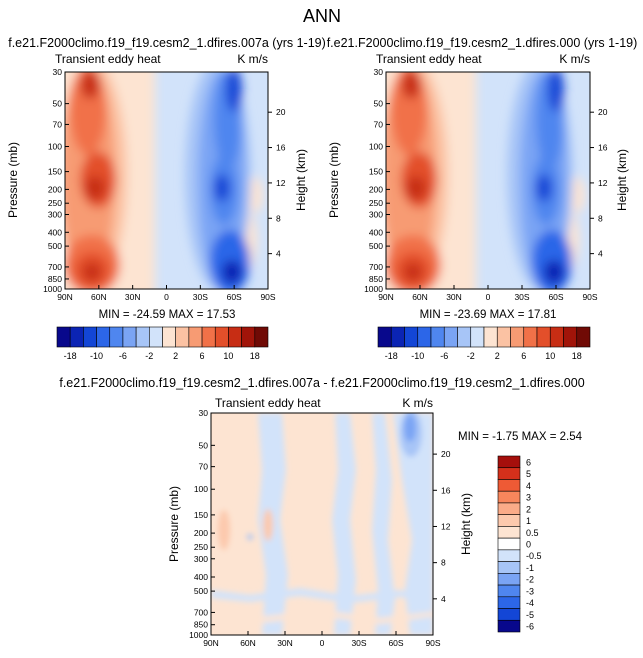 Image resolution: width=643 pixels, height=658 pixels. Describe the element at coordinates (166, 180) in the screenshot. I see `contour-field` at that location.